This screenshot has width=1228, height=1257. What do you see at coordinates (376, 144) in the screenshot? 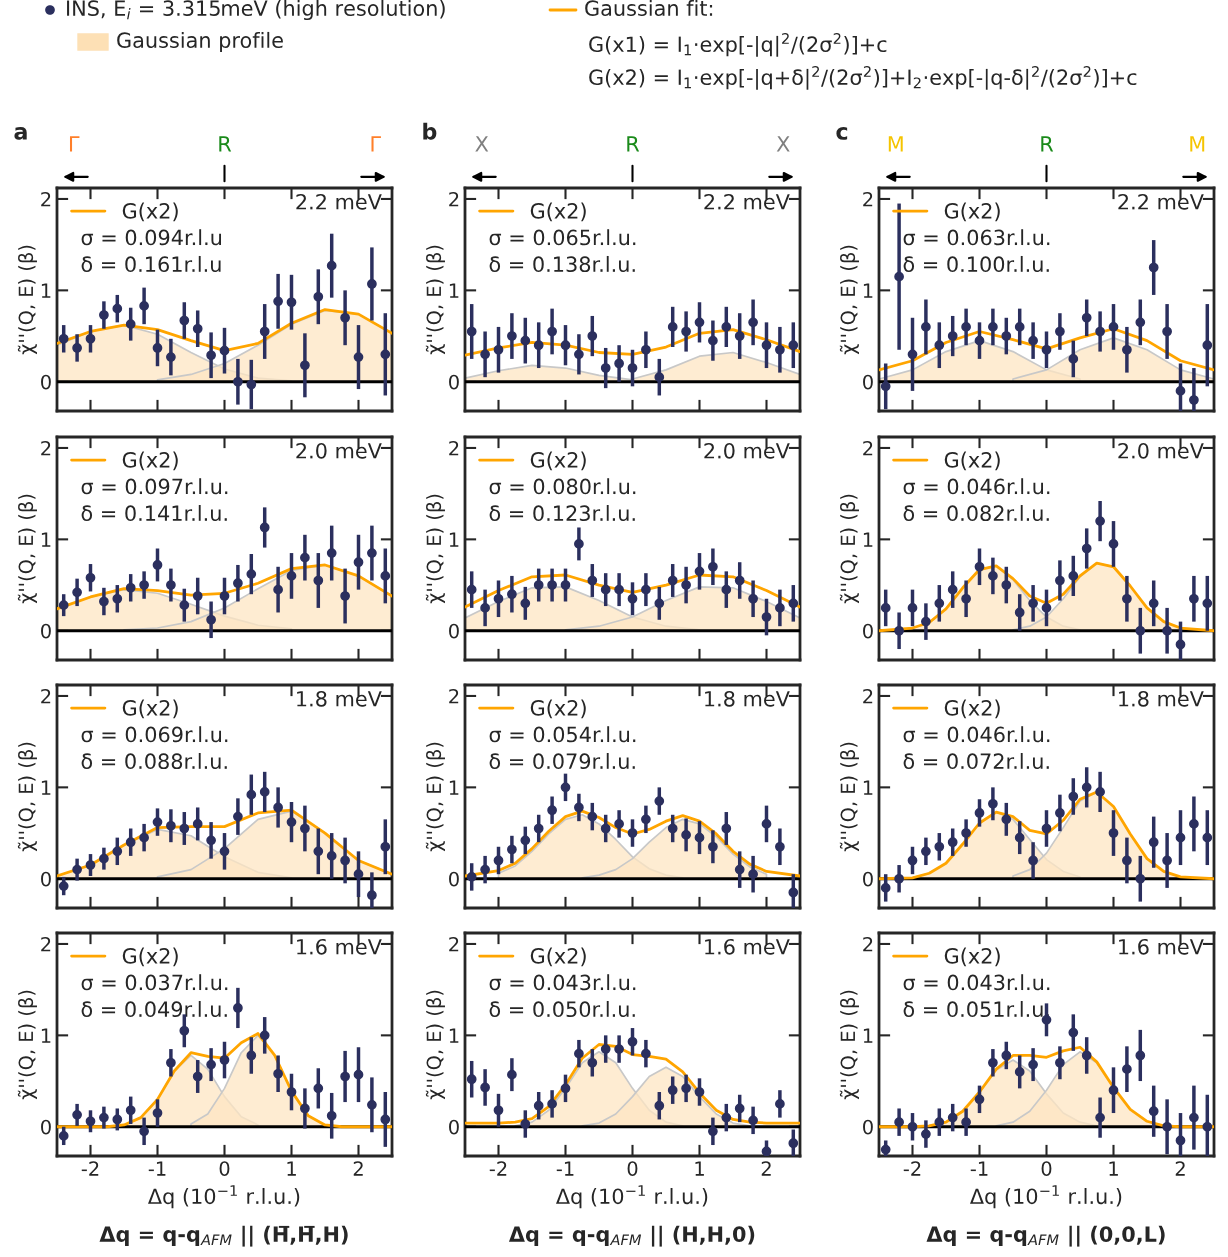
I see `text: Γ` at bounding box center [376, 144].